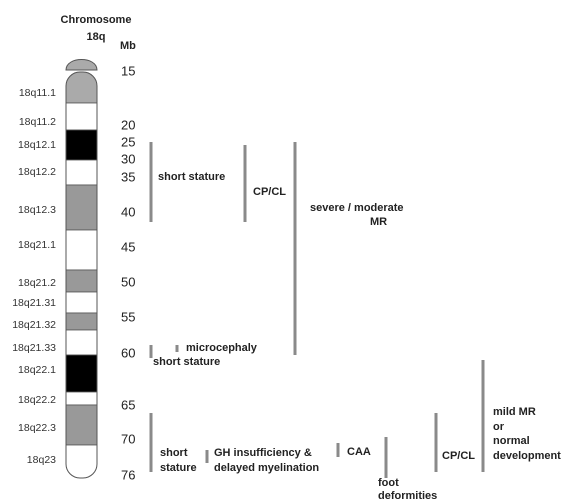 The image size is (568, 501). What do you see at coordinates (128, 46) in the screenshot?
I see `unit-label: Mb` at bounding box center [128, 46].